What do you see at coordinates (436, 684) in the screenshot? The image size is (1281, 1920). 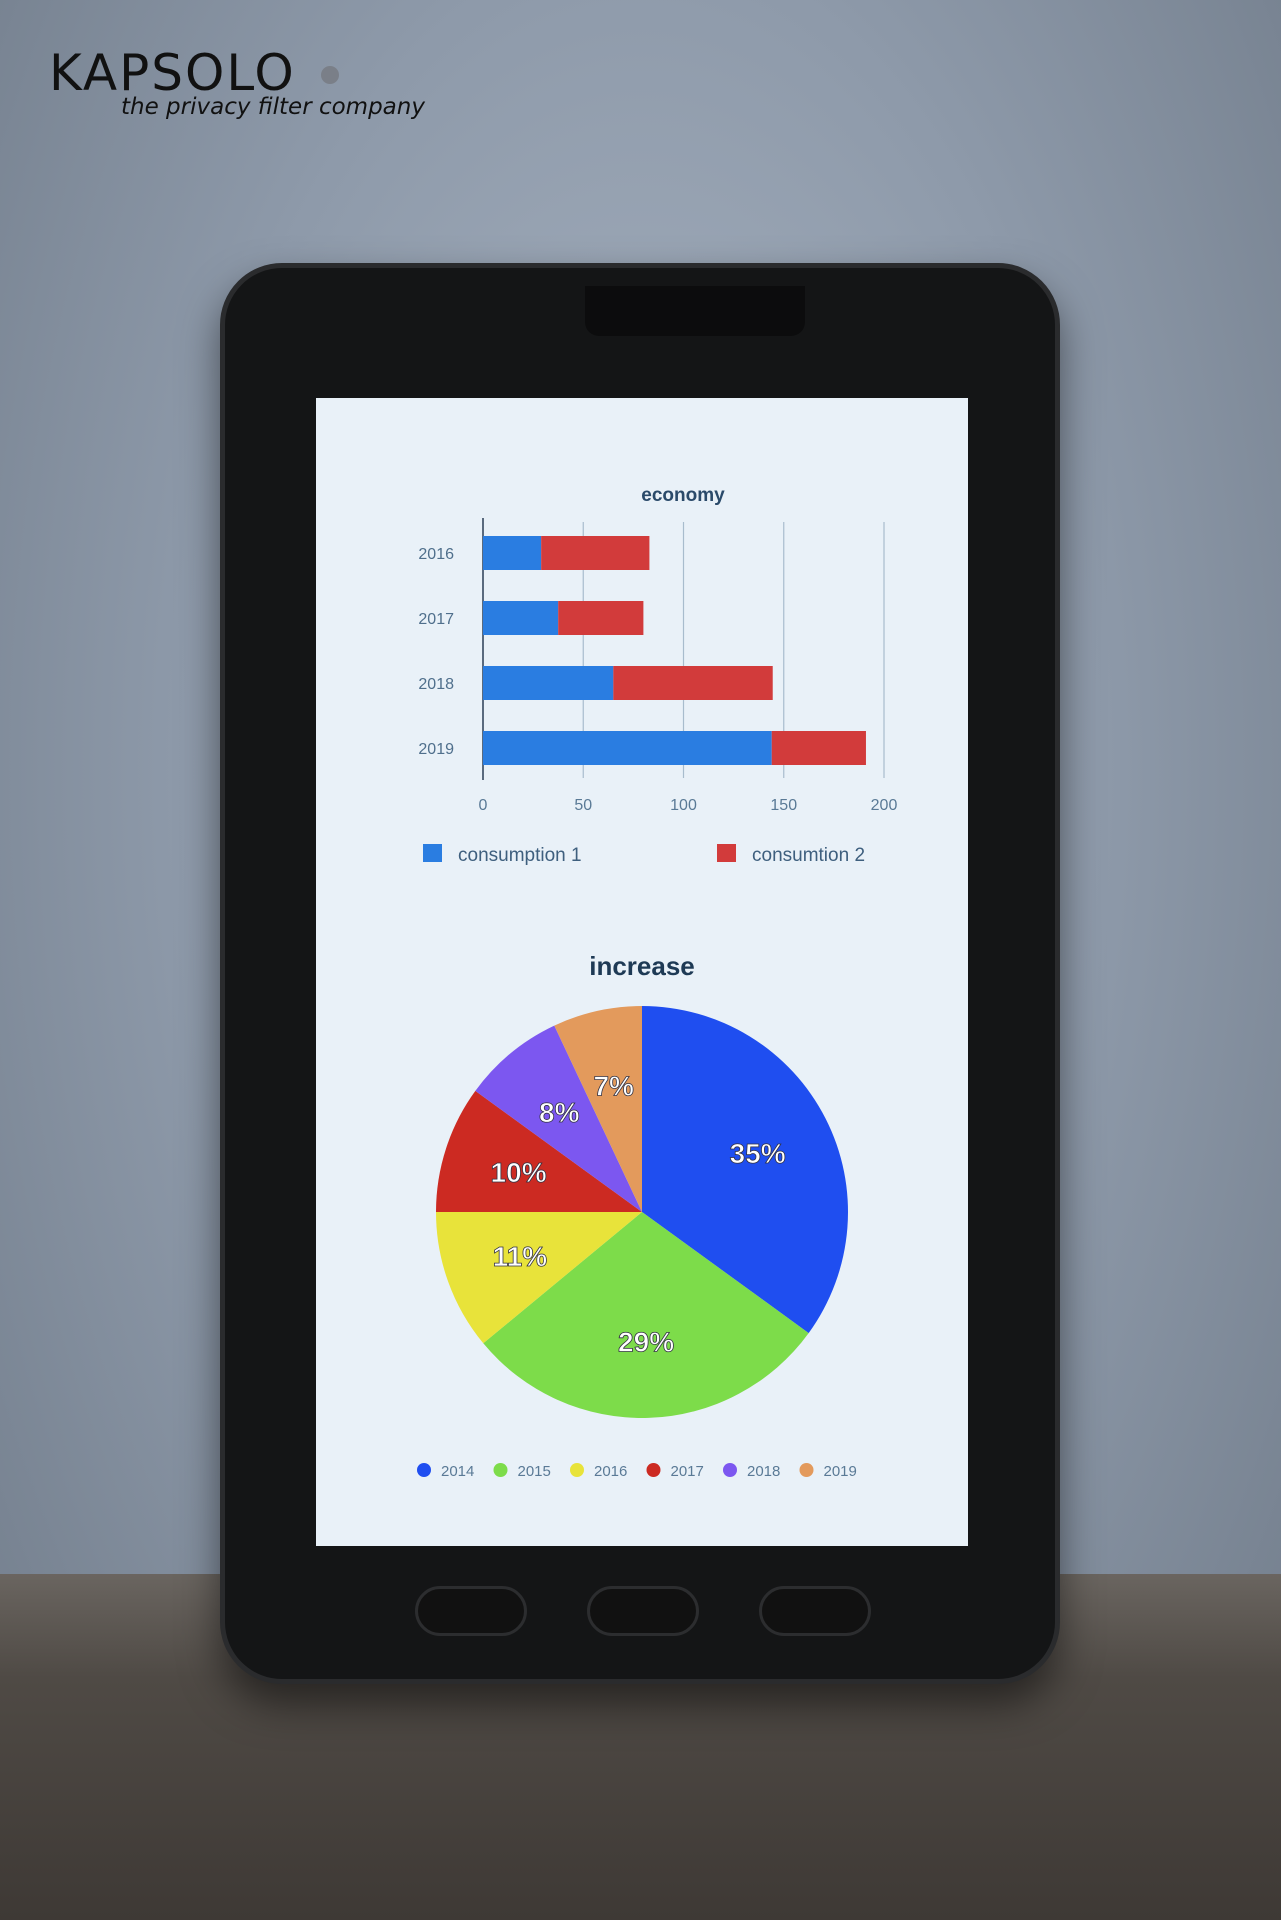 I see `y-tick-label: 2018` at bounding box center [436, 684].